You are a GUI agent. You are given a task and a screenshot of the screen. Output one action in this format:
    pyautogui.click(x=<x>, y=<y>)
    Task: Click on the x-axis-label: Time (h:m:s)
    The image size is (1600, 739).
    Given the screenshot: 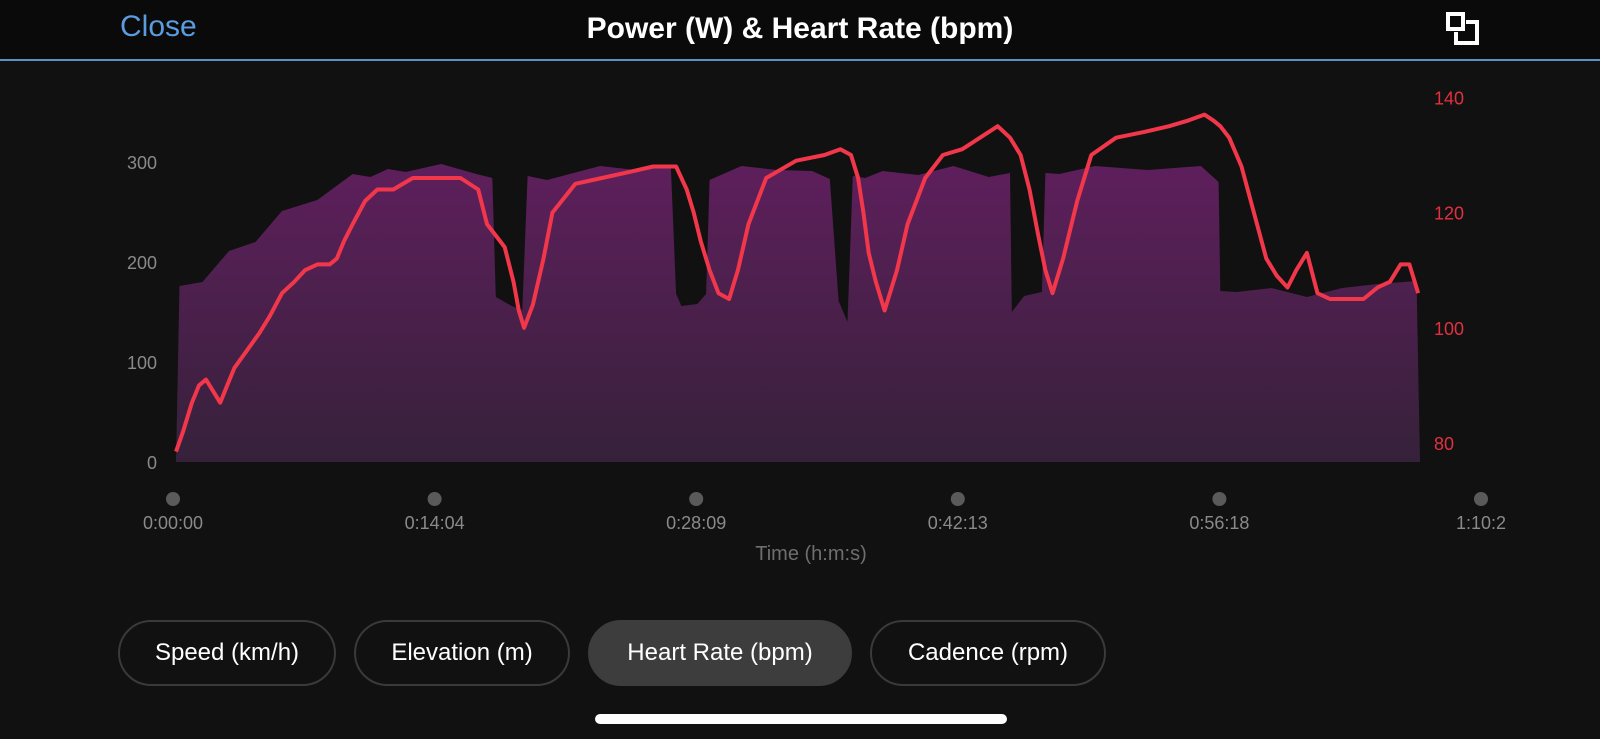 What is the action you would take?
    pyautogui.click(x=810, y=554)
    